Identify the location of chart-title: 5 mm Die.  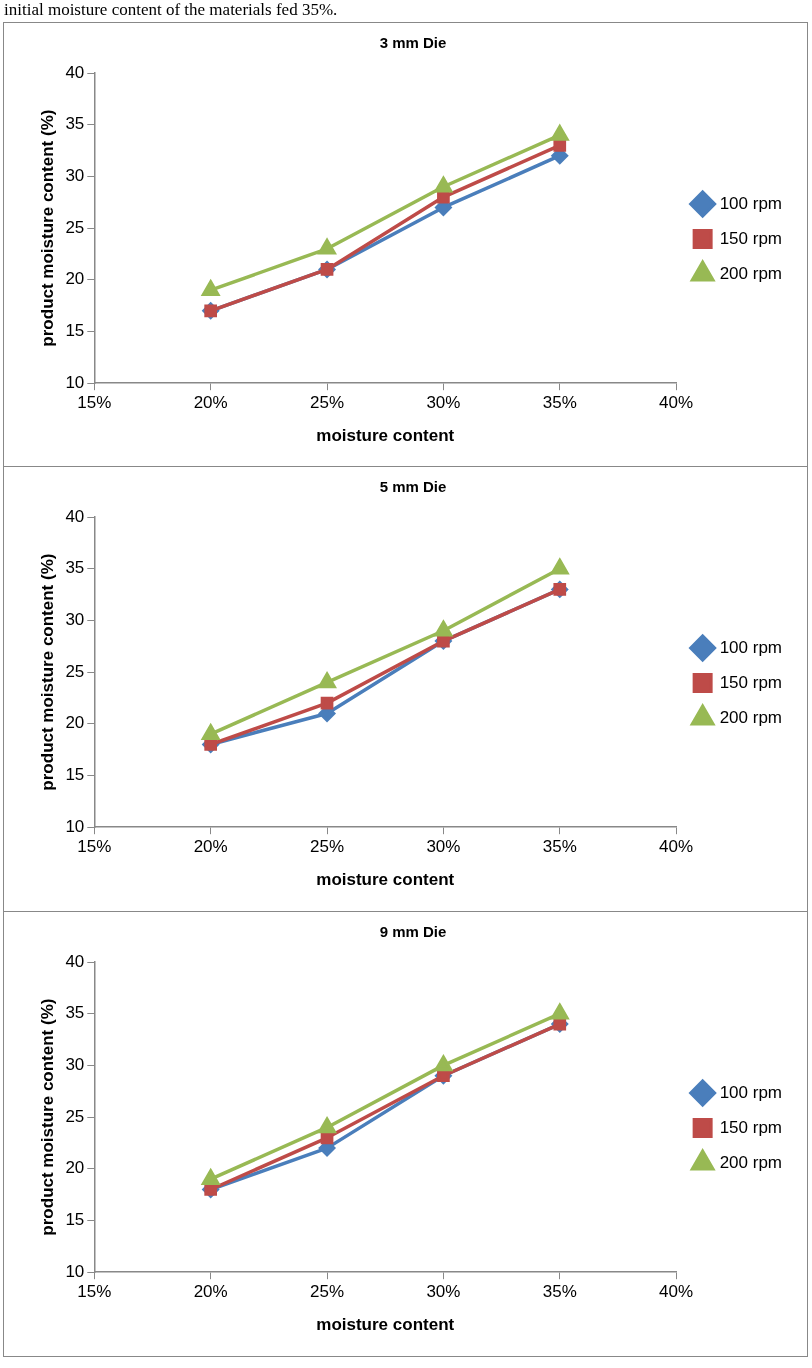
(413, 487).